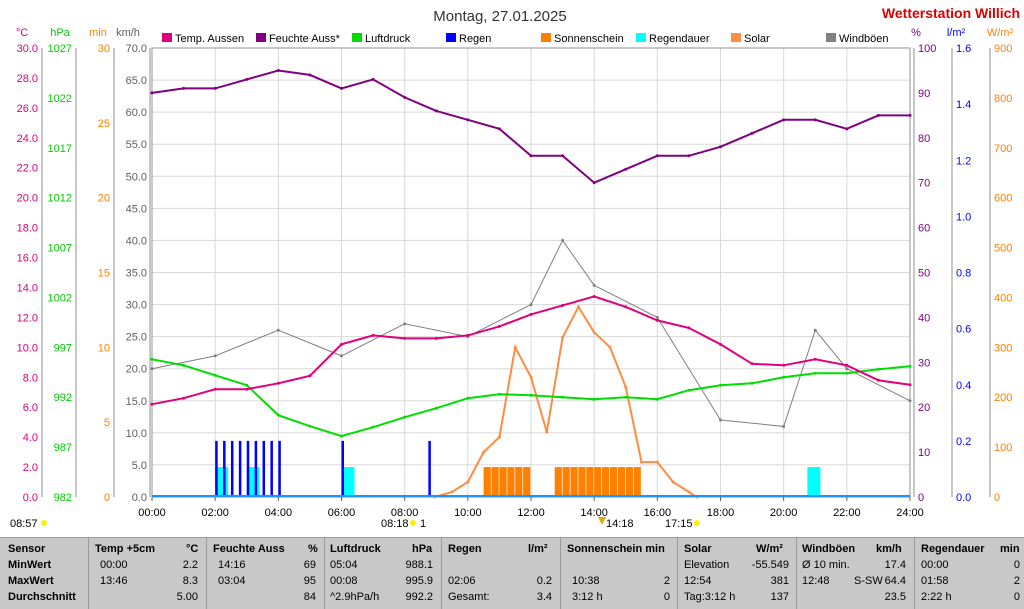  I want to click on temp-tick-label: 2.0, so click(30, 468).